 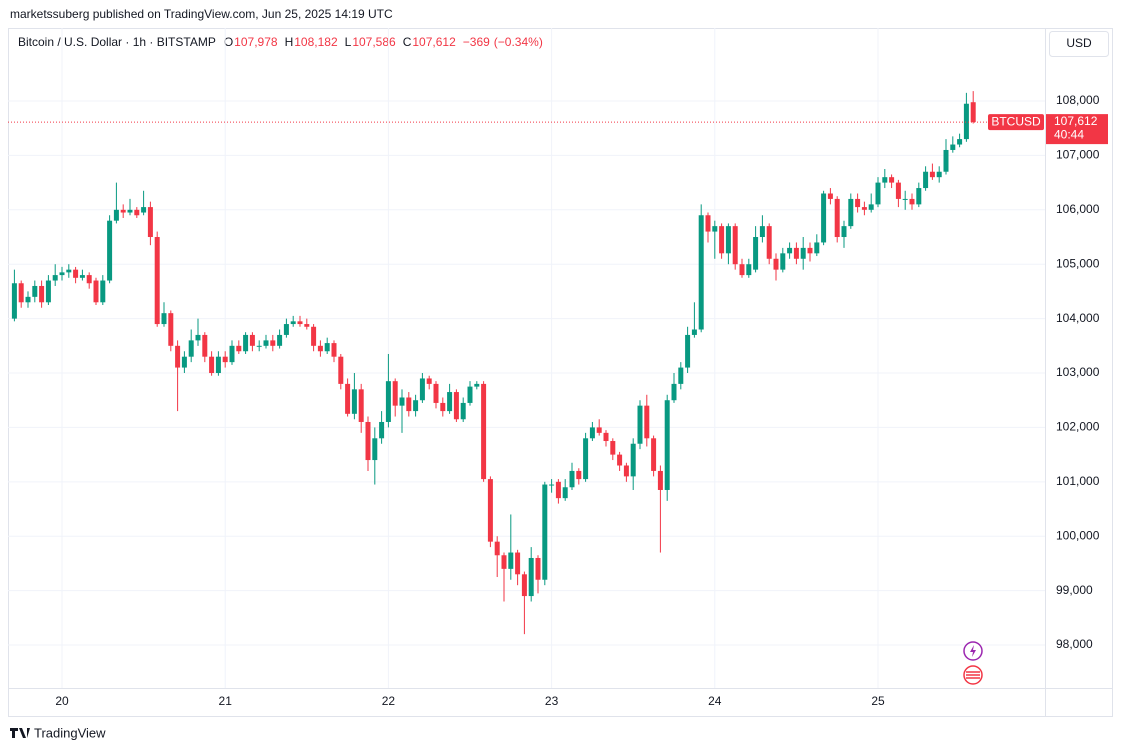 I want to click on x-tick-label: 20, so click(x=62, y=701).